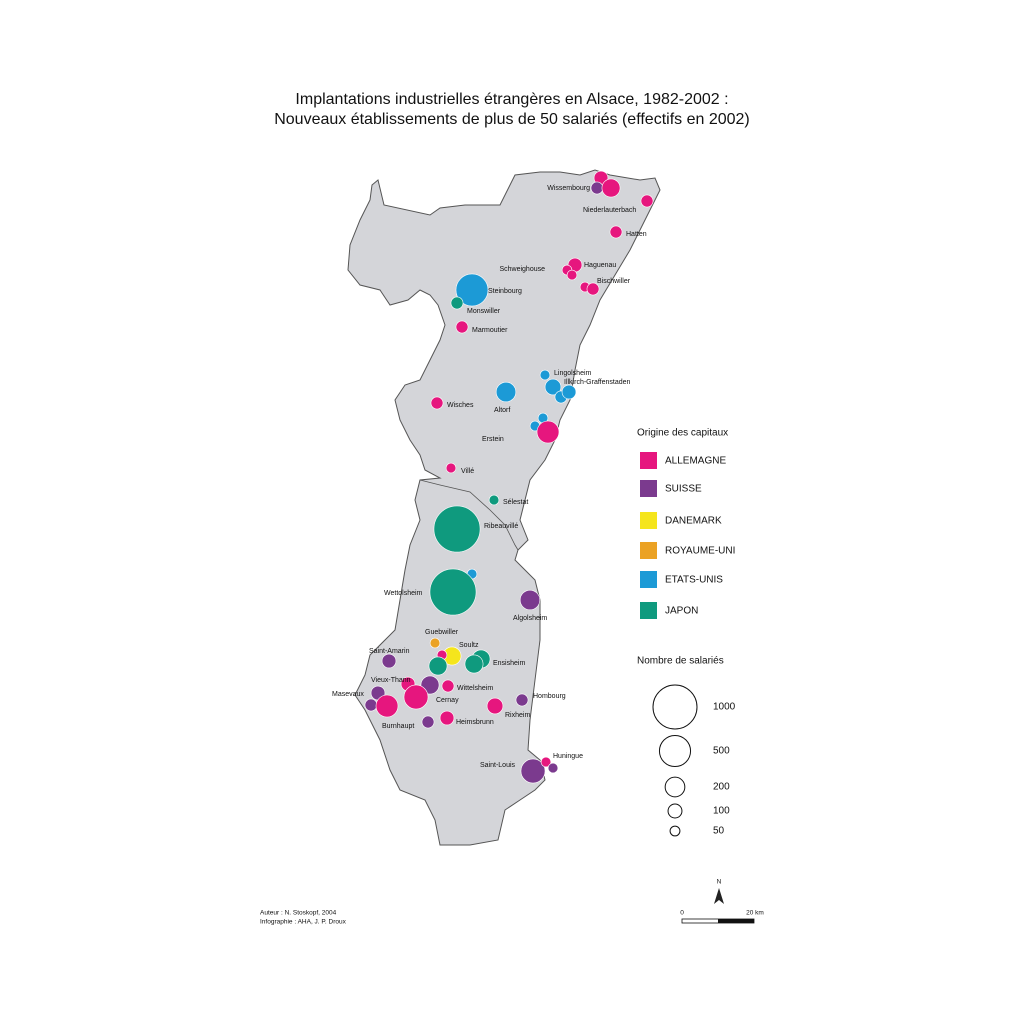 This screenshot has height=1024, width=1024. Describe the element at coordinates (683, 489) in the screenshot. I see `legend-label: SUISSE` at that location.